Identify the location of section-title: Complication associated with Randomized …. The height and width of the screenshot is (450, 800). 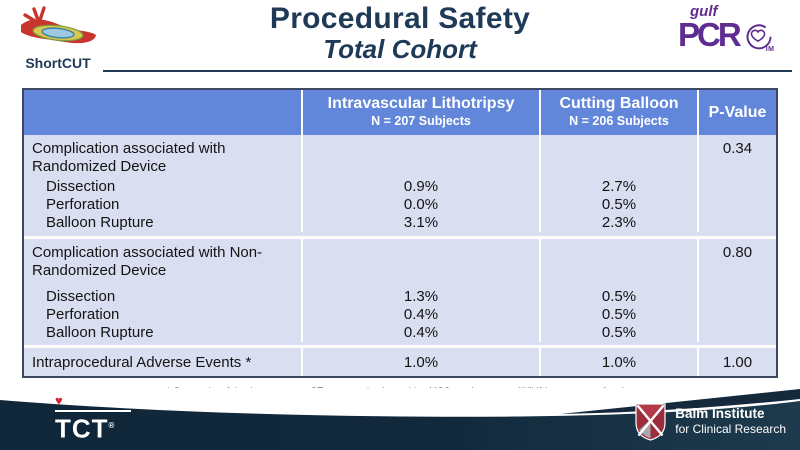
(162, 156).